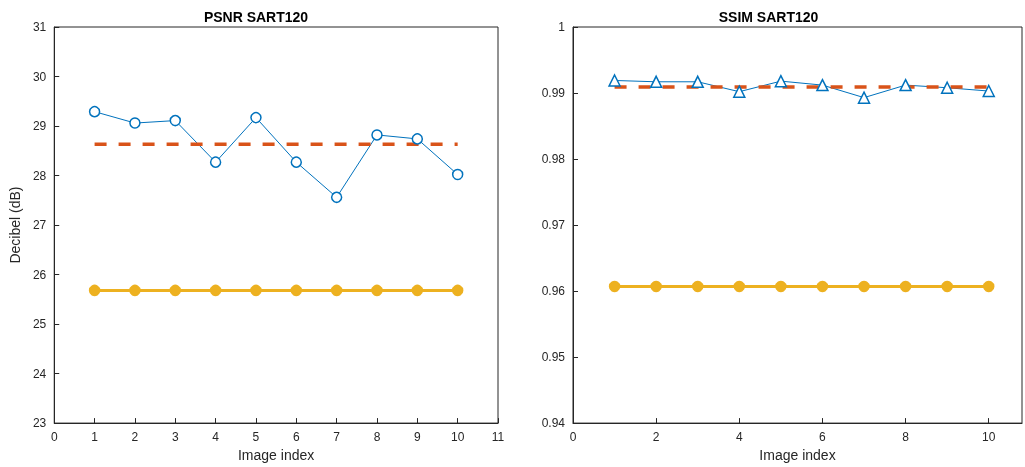 The height and width of the screenshot is (467, 1025). I want to click on x-tick-label: 7, so click(337, 437).